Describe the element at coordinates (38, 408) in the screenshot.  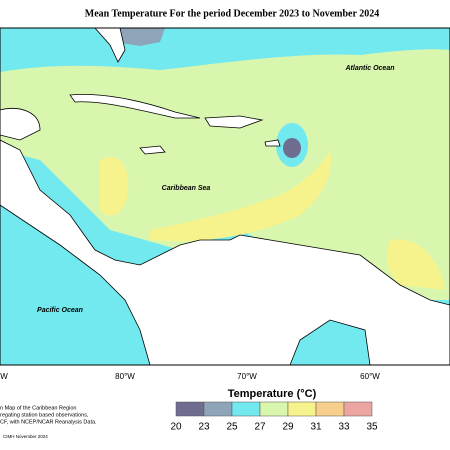
I see `footnote-line: n Map of the Caribbean Region` at that location.